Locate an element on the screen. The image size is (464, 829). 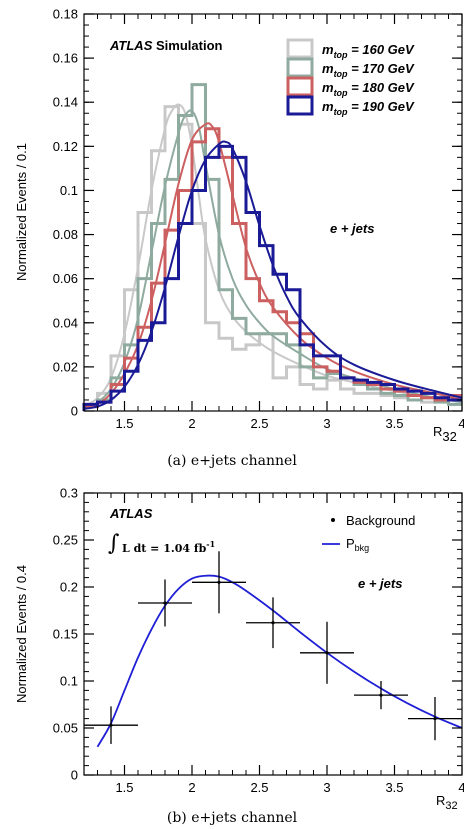
chart-b-x-tick-label: 2 is located at coordinates (191, 787).